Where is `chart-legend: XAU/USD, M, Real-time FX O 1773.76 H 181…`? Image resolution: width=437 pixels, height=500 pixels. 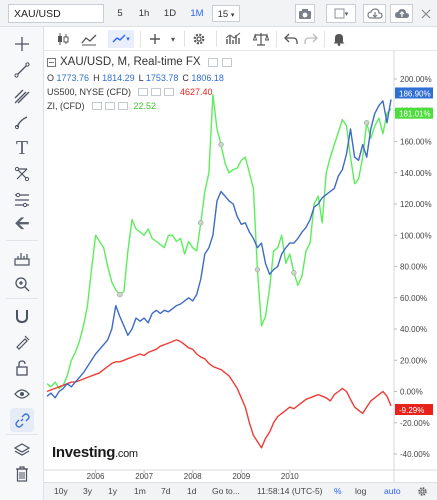 chart-legend: XAU/USD, M, Real-time FX O 1773.76 H 181… is located at coordinates (177, 86).